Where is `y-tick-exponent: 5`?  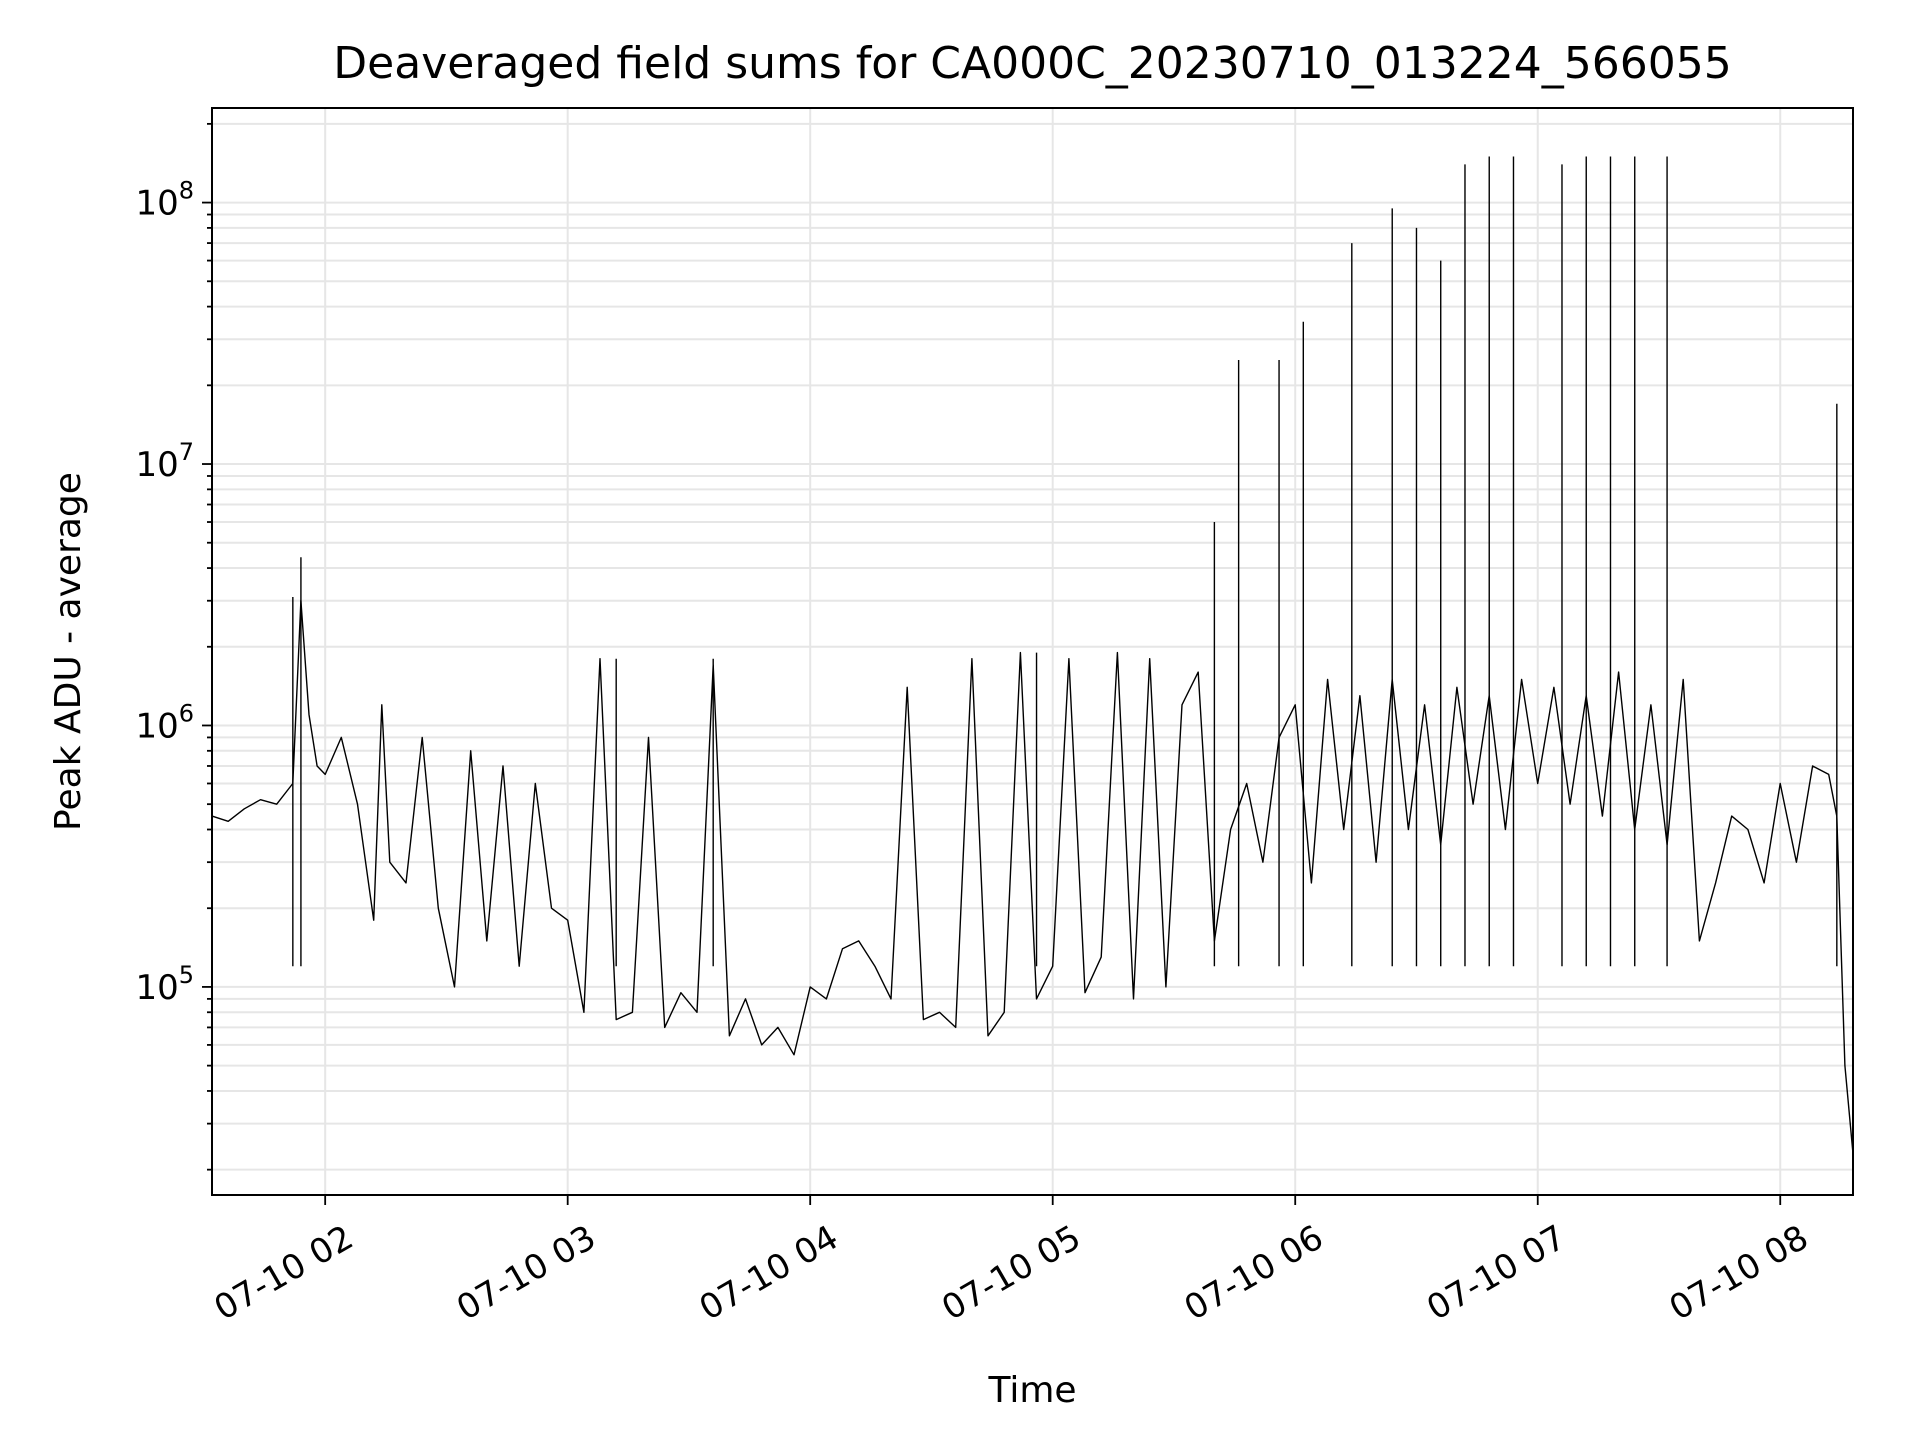
y-tick-exponent: 5 is located at coordinates (186, 975).